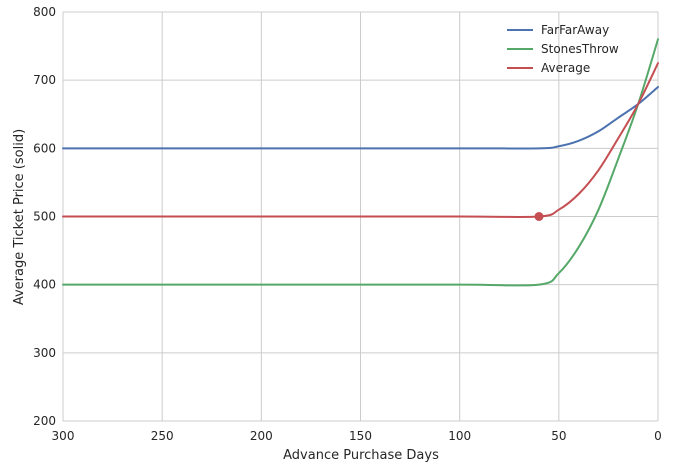  Describe the element at coordinates (63, 436) in the screenshot. I see `x-tick-label: 300` at that location.